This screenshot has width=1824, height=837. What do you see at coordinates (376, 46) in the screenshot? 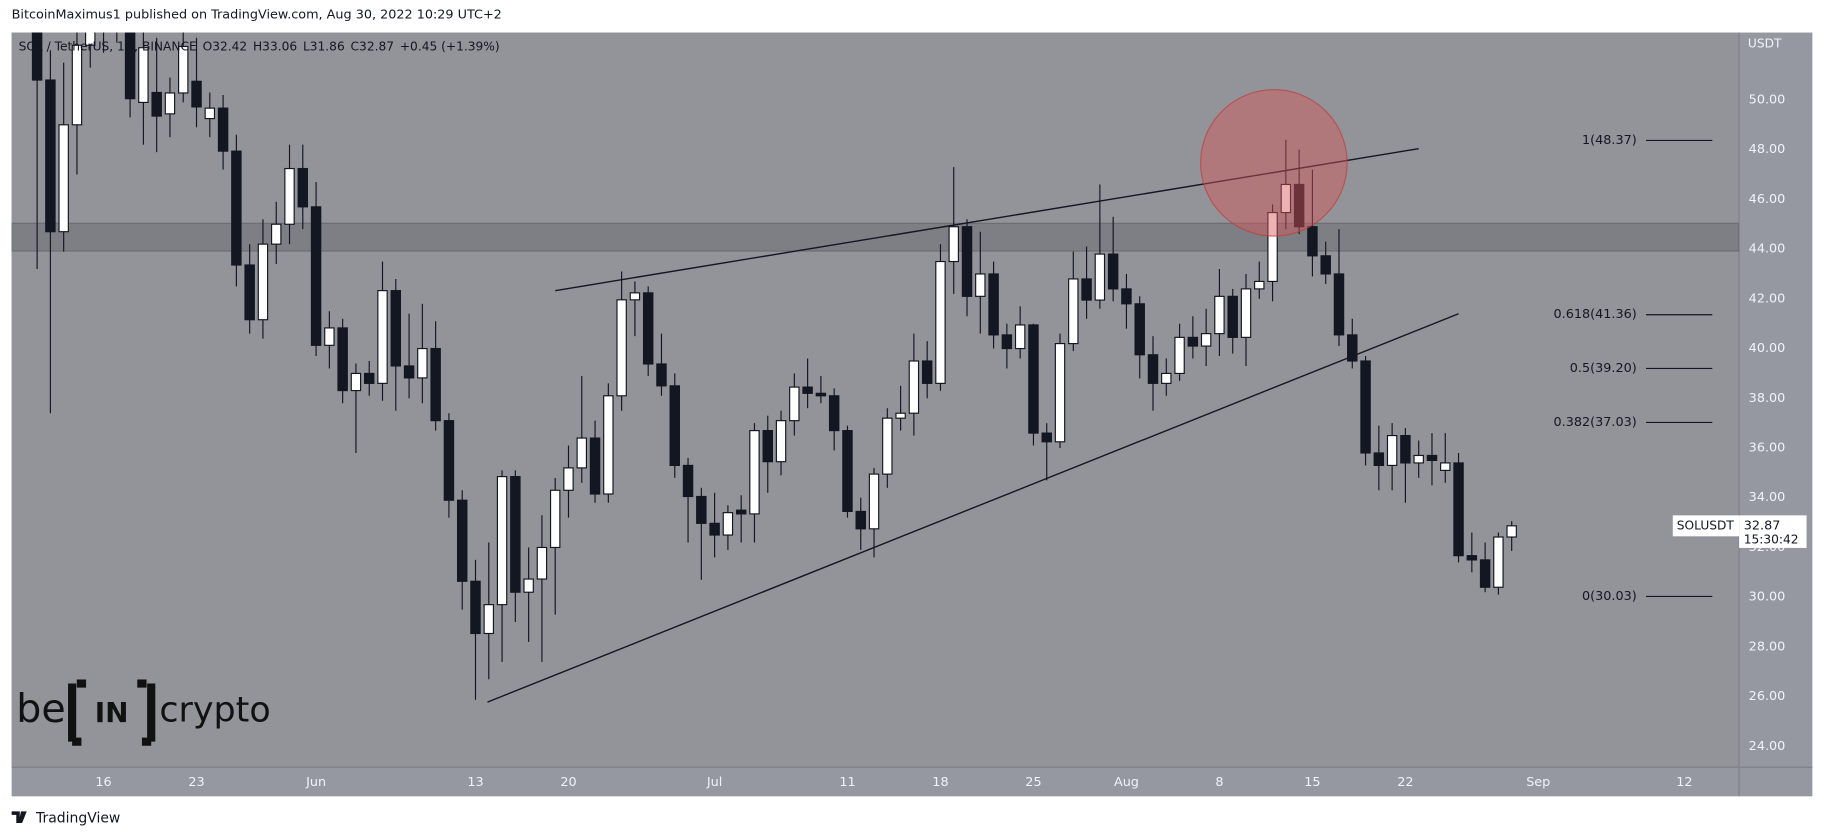
I see `ohlc-value: 32.87` at bounding box center [376, 46].